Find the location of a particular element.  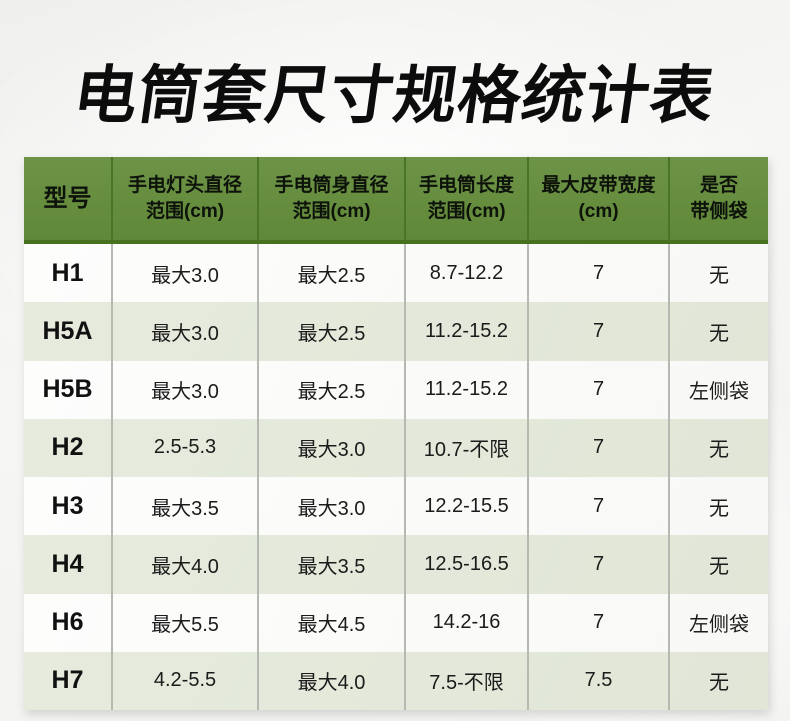

head-diameter-cell: 最大4.0 is located at coordinates (186, 564).